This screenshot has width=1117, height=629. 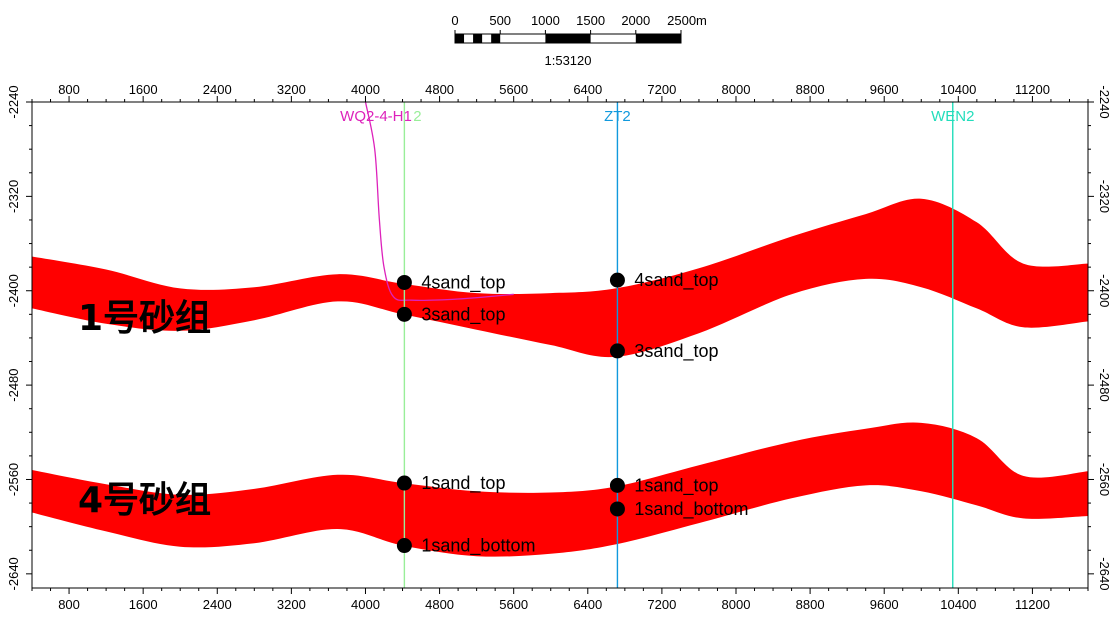 What do you see at coordinates (1104, 384) in the screenshot?
I see `y-tick-label-right: -2480` at bounding box center [1104, 384].